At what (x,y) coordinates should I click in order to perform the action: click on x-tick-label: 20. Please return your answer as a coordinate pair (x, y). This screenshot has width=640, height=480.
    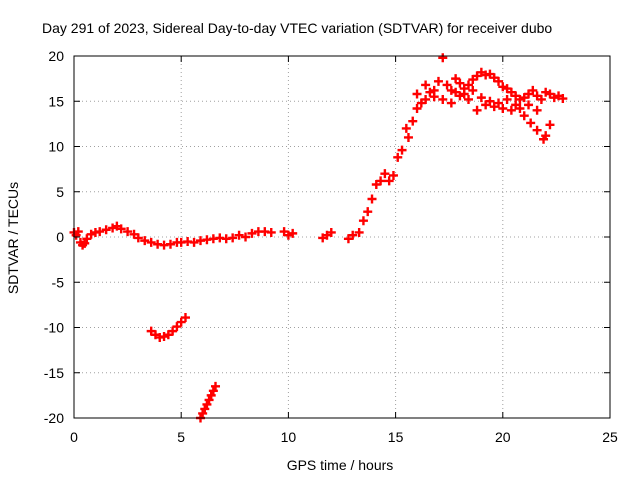
    Looking at the image, I should click on (503, 437).